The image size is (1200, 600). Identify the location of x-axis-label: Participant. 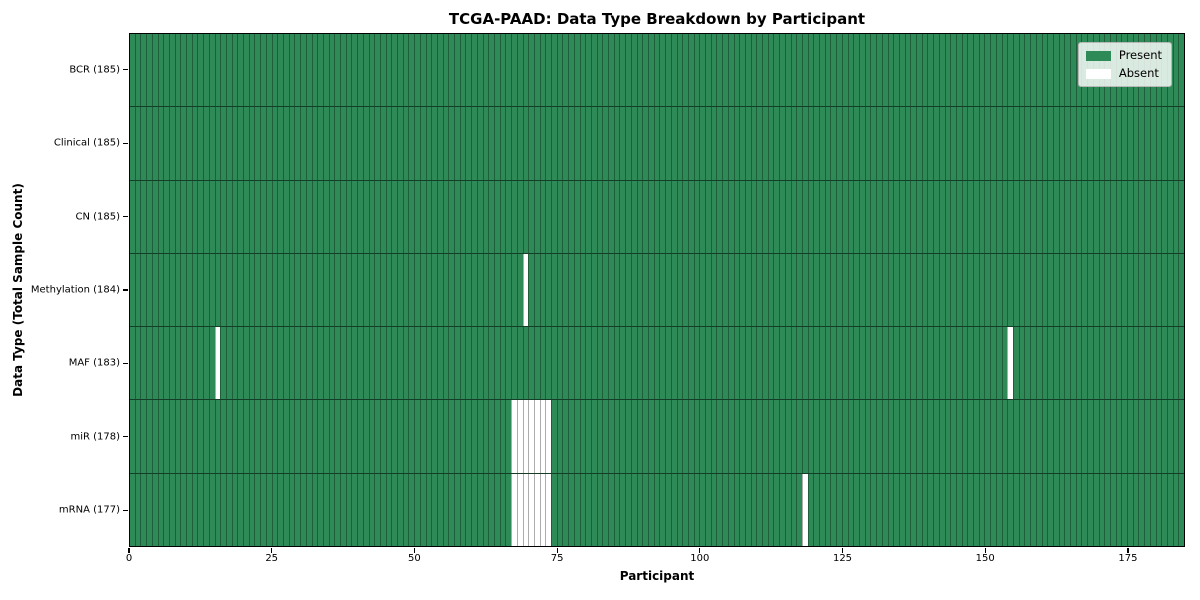
(657, 576).